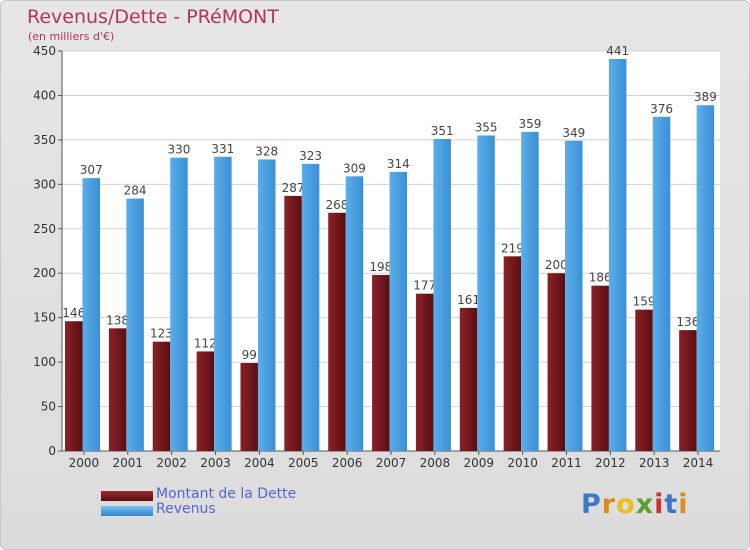 Image resolution: width=750 pixels, height=550 pixels. I want to click on data-label-dette: 219, so click(512, 248).